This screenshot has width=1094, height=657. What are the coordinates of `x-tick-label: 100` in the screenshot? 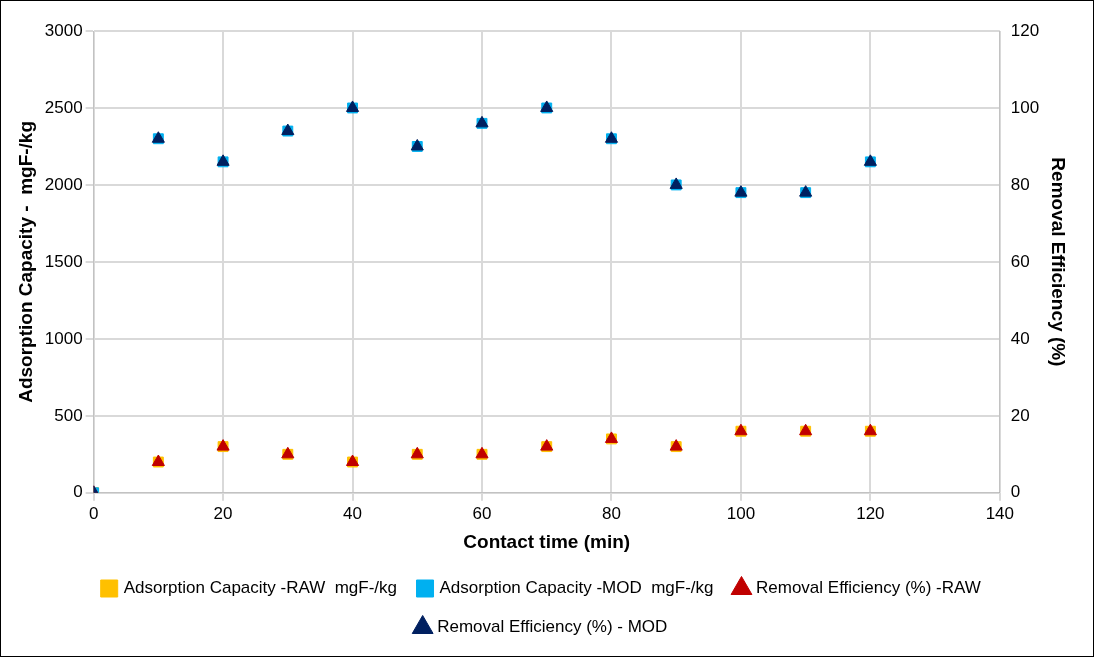 It's located at (741, 513).